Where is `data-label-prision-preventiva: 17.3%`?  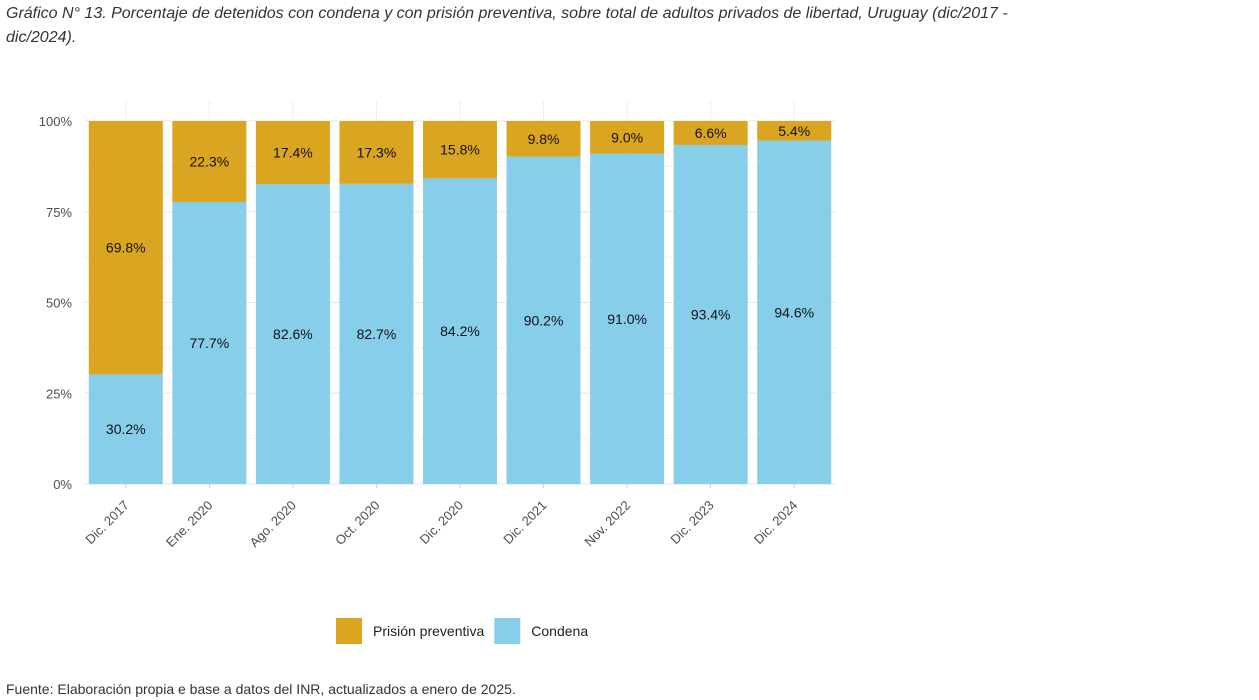
data-label-prision-preventiva: 17.3% is located at coordinates (377, 152).